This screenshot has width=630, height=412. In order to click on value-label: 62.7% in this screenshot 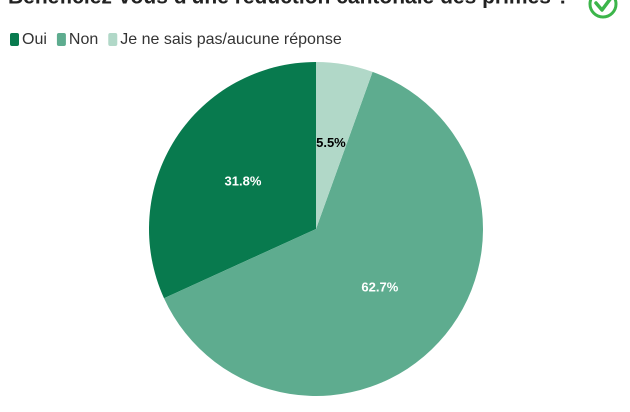, I will do `click(379, 286)`.